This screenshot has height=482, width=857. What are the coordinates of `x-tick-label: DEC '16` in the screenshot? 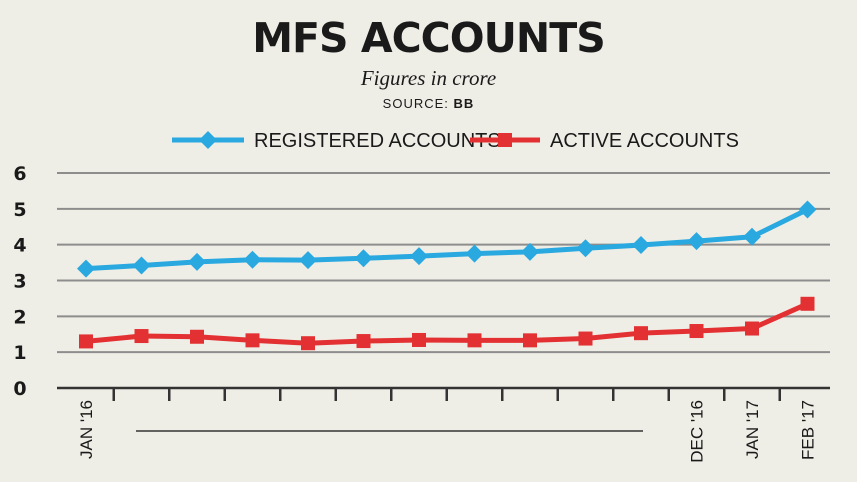 It's located at (697, 431).